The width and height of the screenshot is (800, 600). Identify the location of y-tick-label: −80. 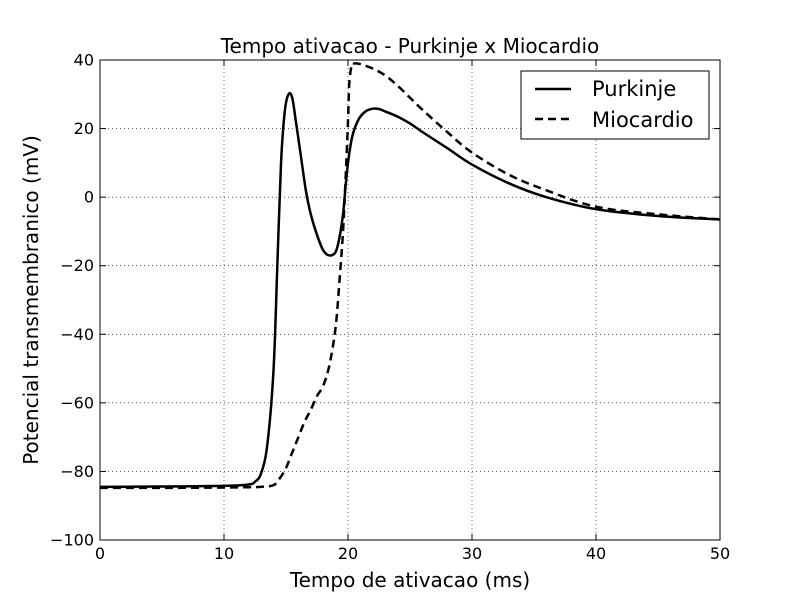
(77, 471).